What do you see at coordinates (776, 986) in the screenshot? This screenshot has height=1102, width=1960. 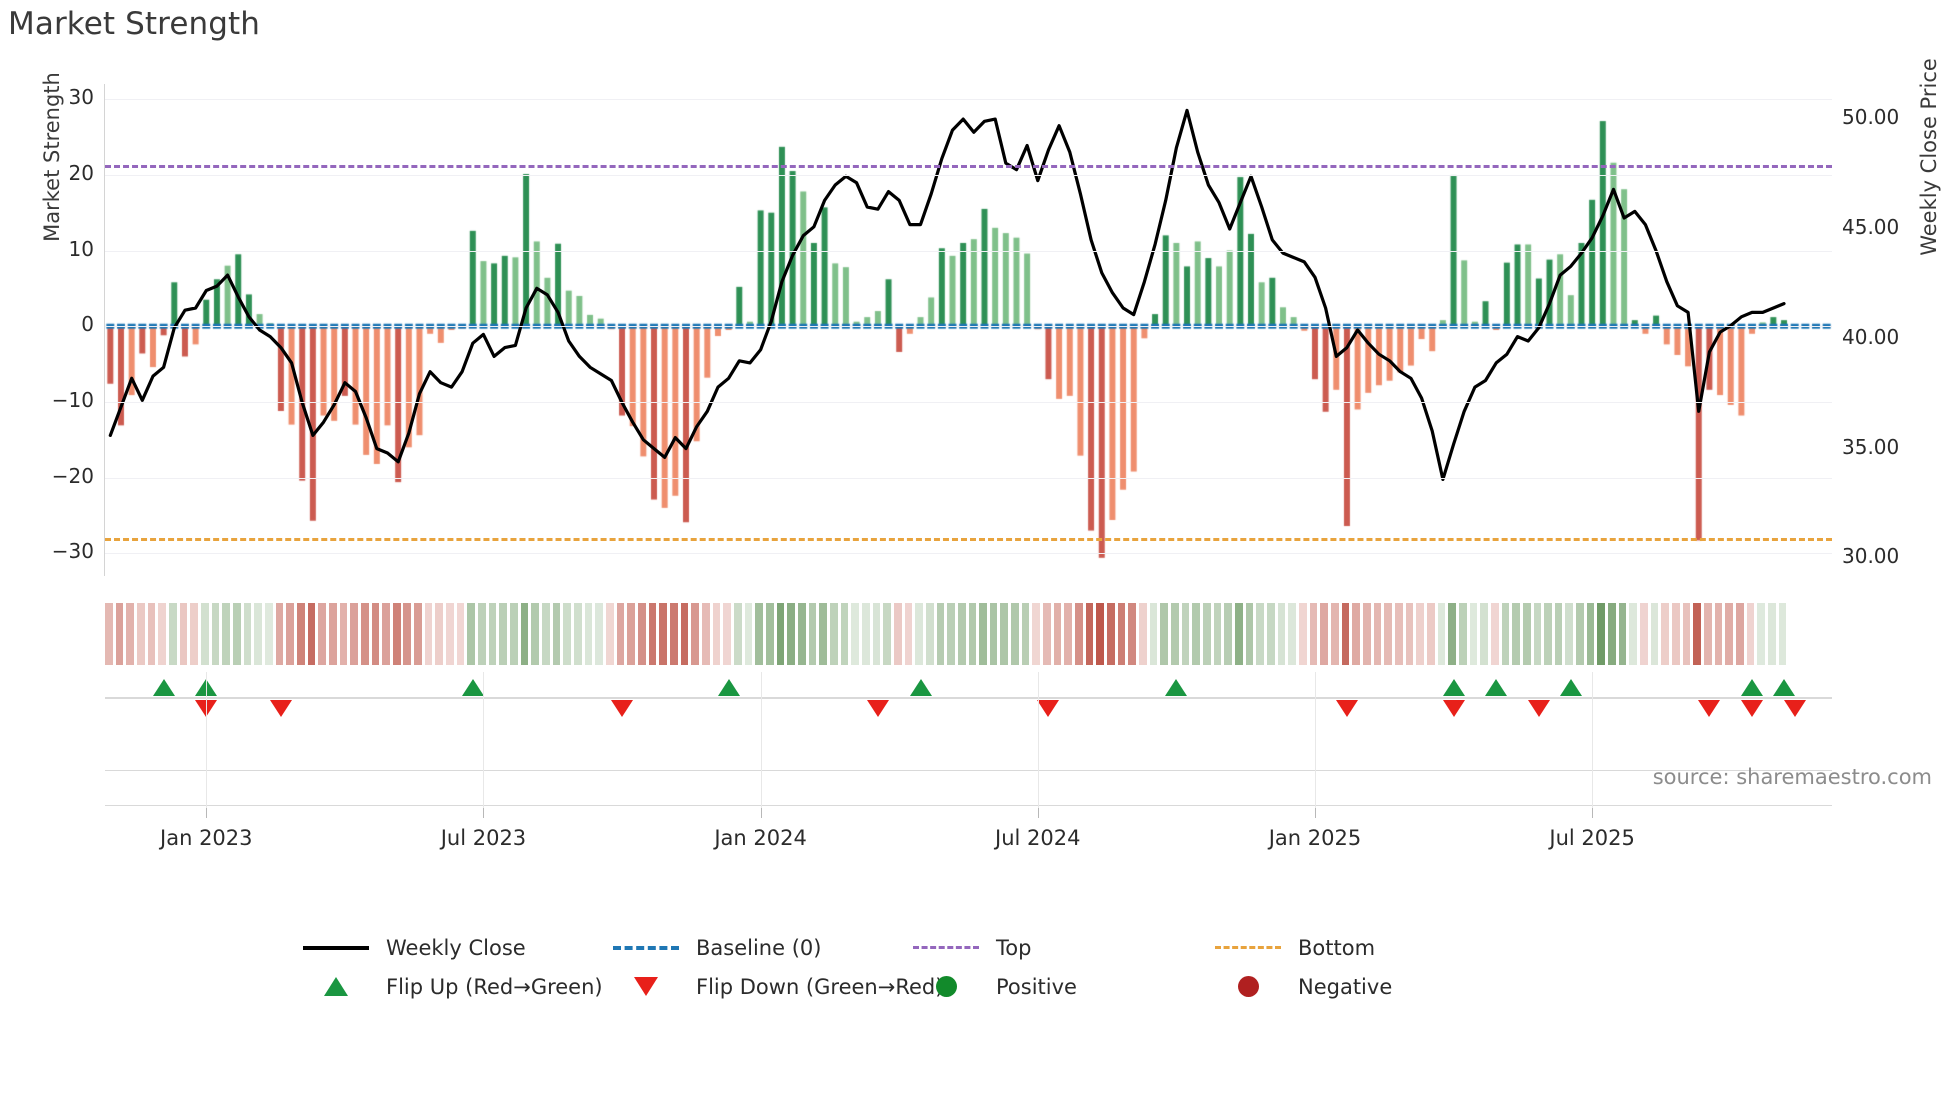 I see `legend-item-flip-down: Flip Down (Green→Red)` at bounding box center [776, 986].